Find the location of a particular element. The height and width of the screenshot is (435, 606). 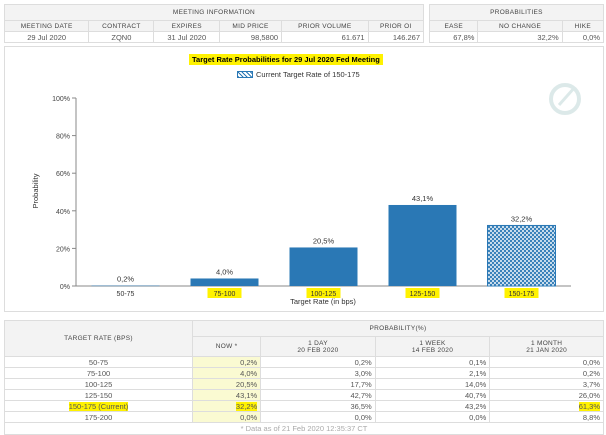

meeting-header: PRIOR OI is located at coordinates (396, 26).